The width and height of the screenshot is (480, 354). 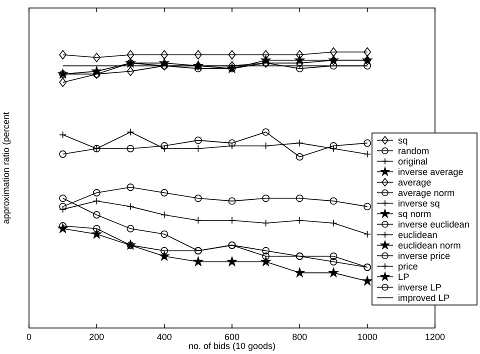 What do you see at coordinates (403, 141) in the screenshot?
I see `legend-label: sq` at bounding box center [403, 141].